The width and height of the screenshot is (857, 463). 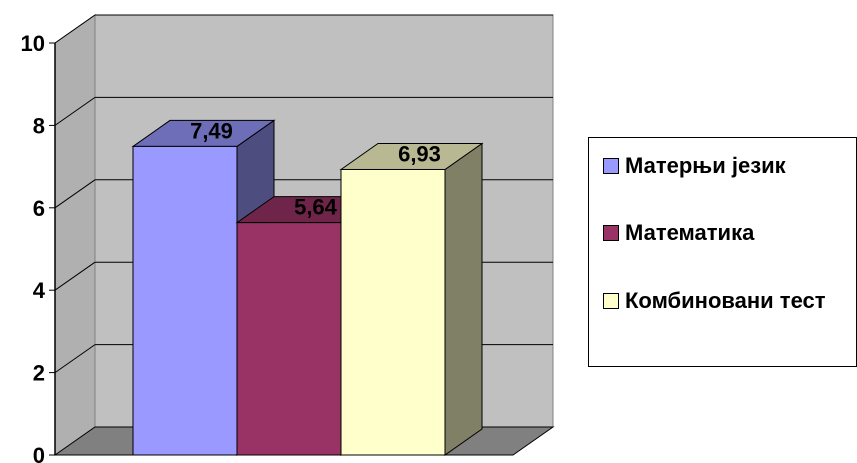 What do you see at coordinates (725, 300) in the screenshot?
I see `legend-label-3: Комбиновани тест` at bounding box center [725, 300].